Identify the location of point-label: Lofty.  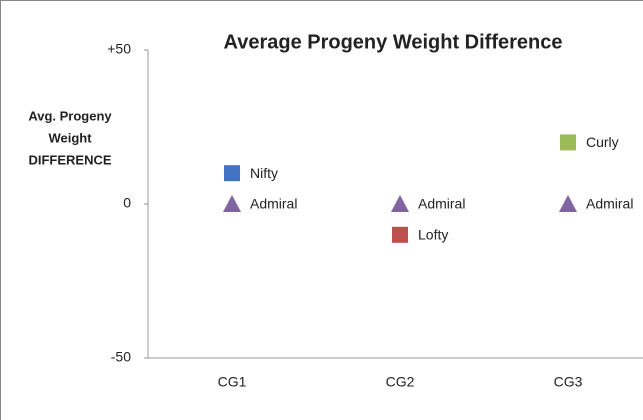
(433, 235).